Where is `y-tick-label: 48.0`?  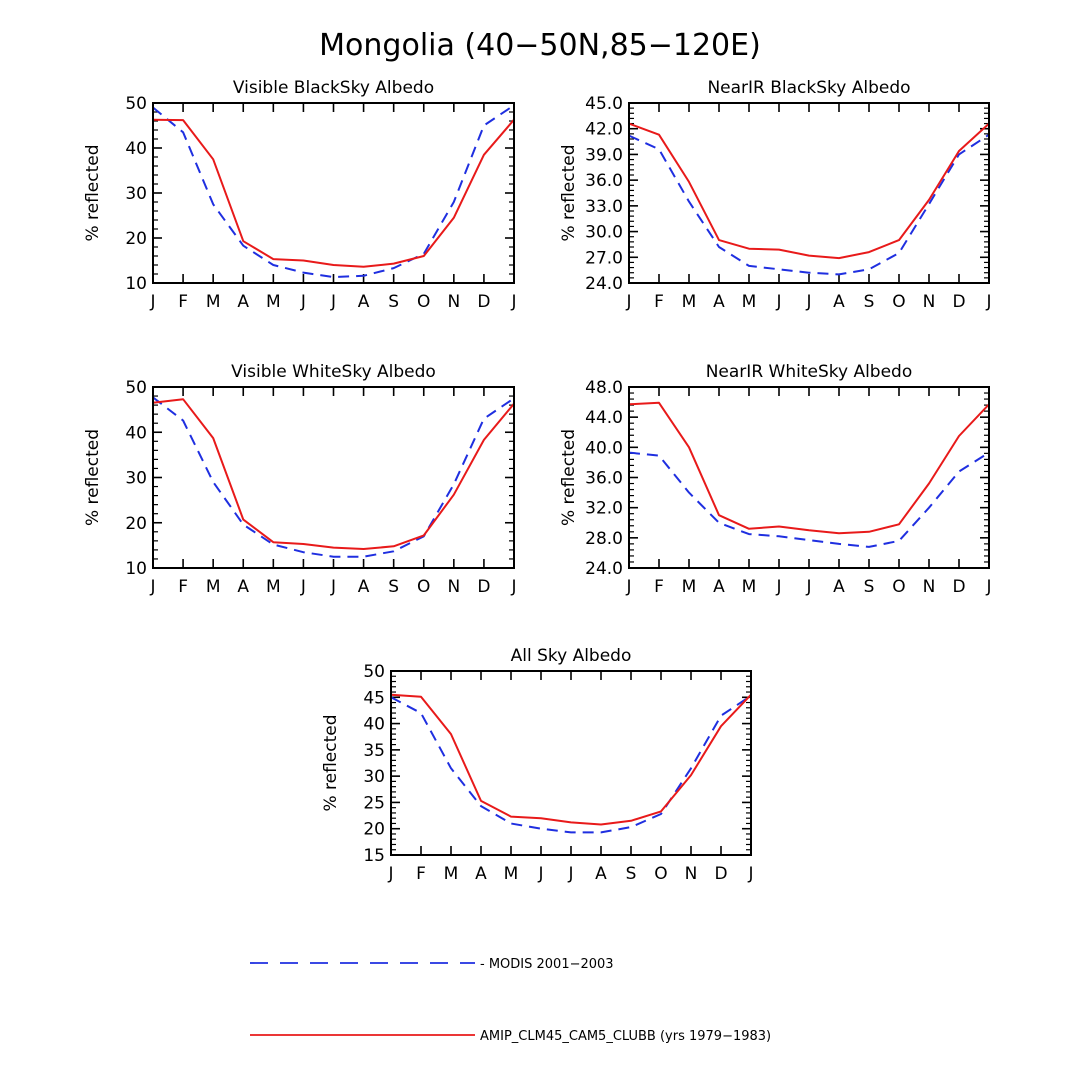
y-tick-label: 48.0 is located at coordinates (604, 388).